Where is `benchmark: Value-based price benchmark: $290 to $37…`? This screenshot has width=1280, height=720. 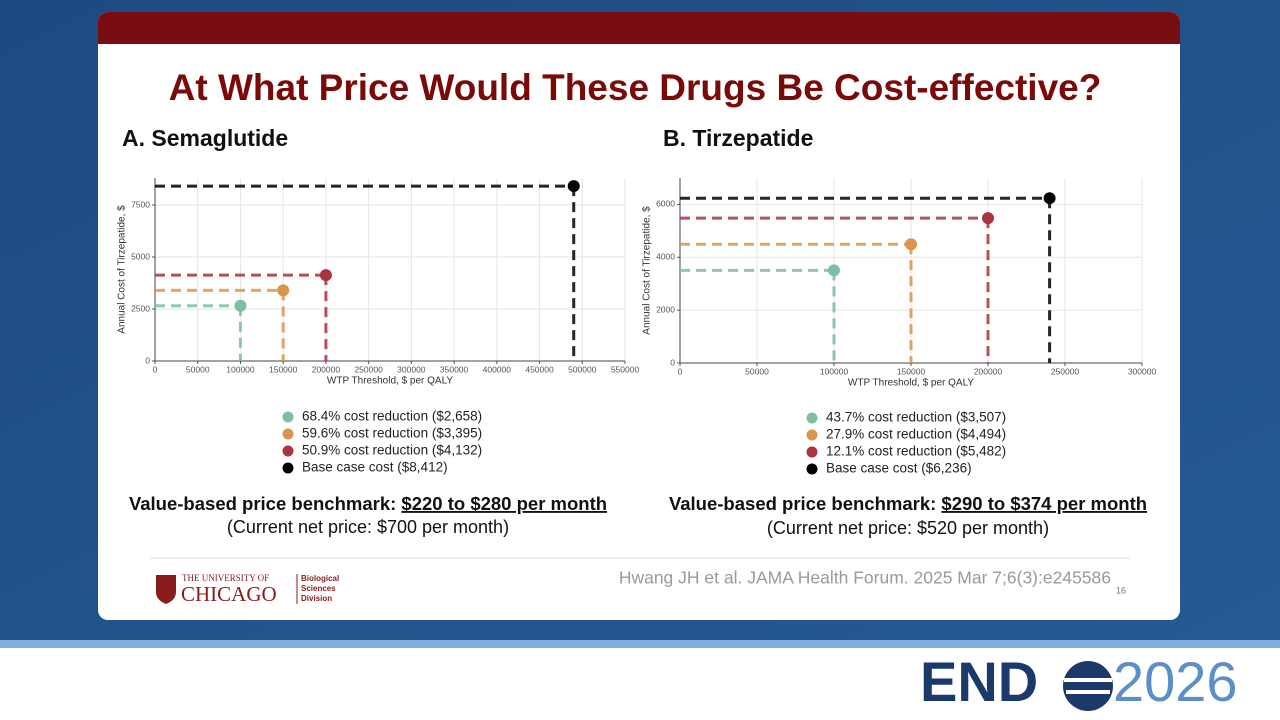
benchmark: Value-based price benchmark: $290 to $37… is located at coordinates (908, 503).